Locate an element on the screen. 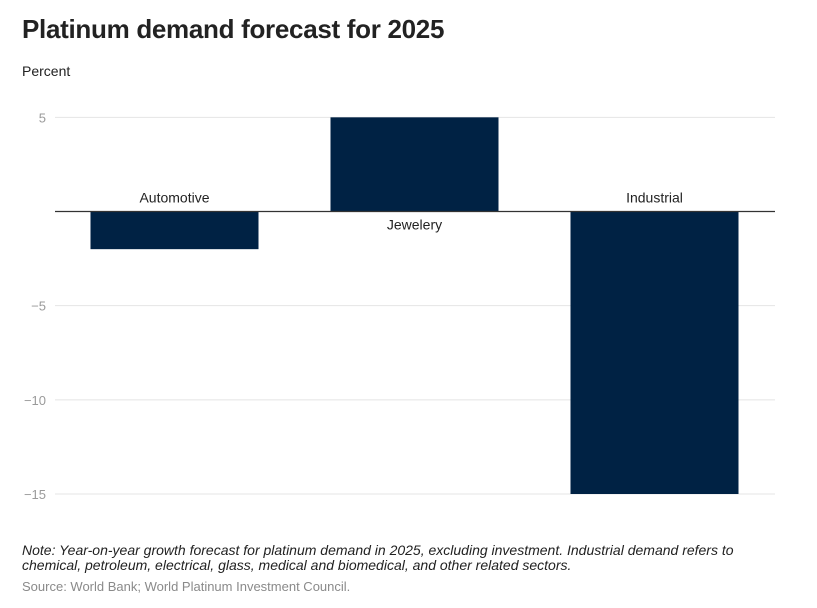 The image size is (817, 608). y-tick-label: −10 is located at coordinates (35, 400).